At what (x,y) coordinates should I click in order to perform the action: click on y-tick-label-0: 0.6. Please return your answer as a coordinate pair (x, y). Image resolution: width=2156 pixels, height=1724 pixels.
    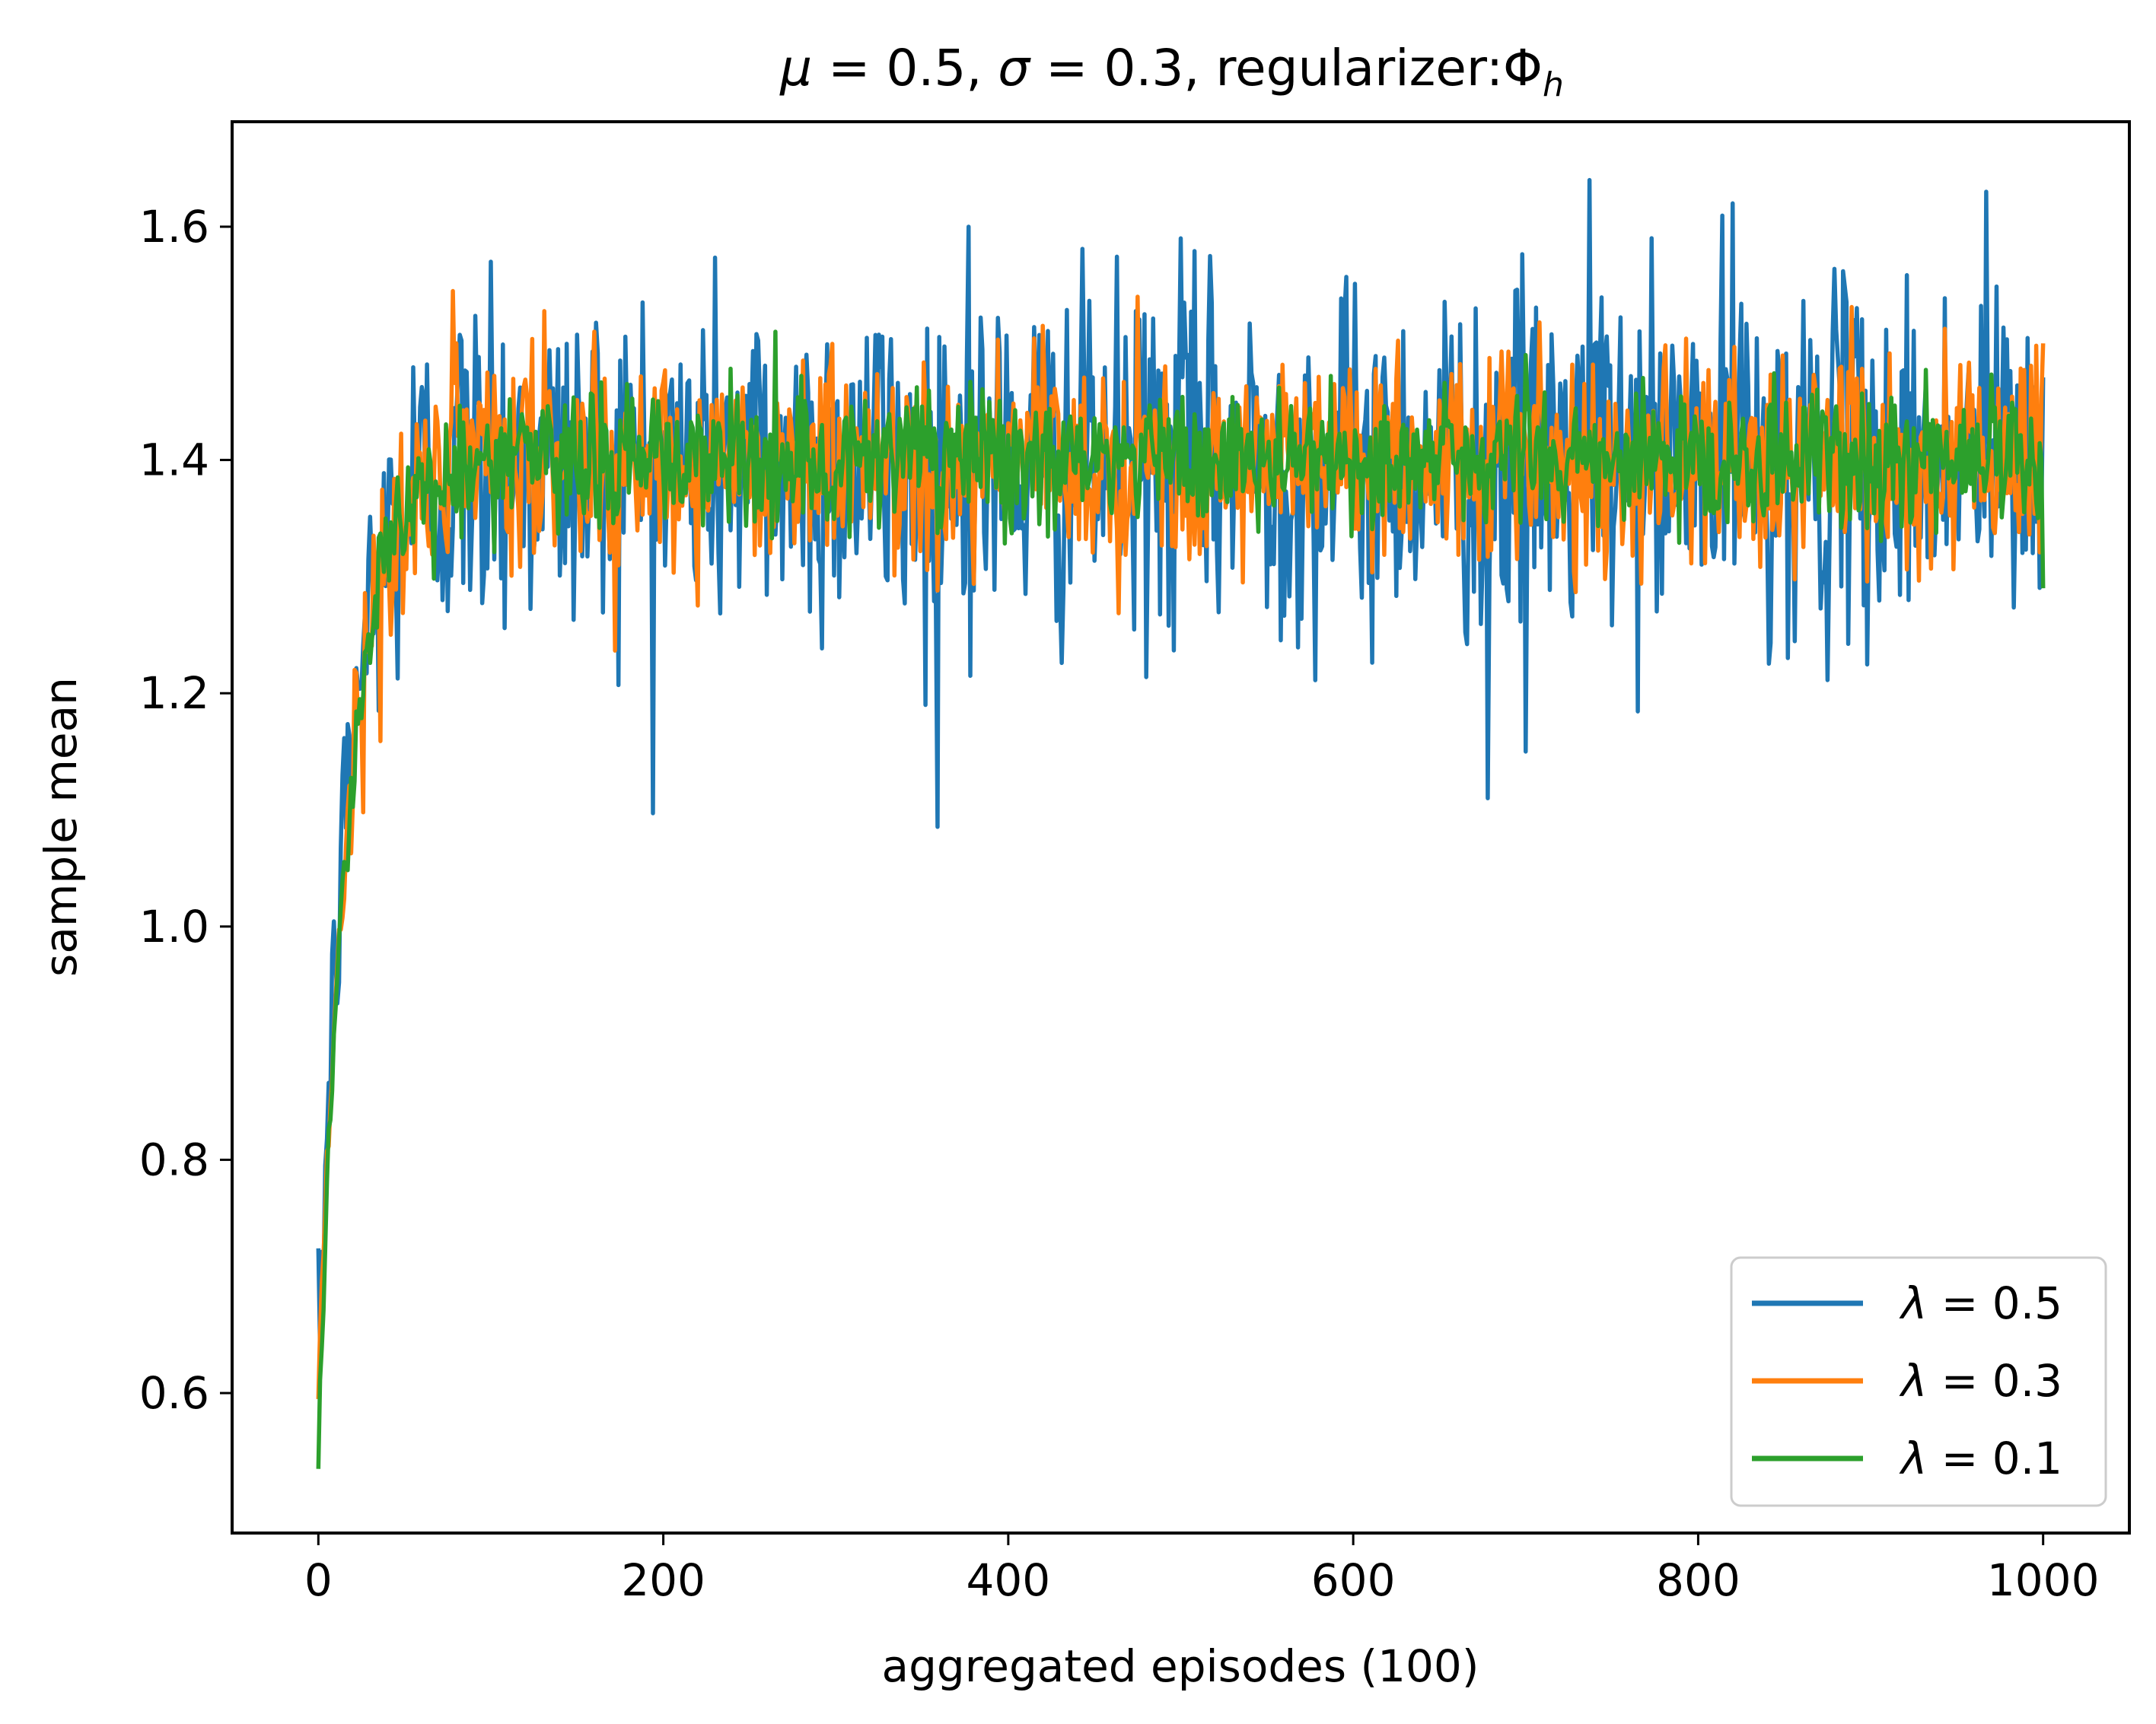
    Looking at the image, I should click on (174, 1393).